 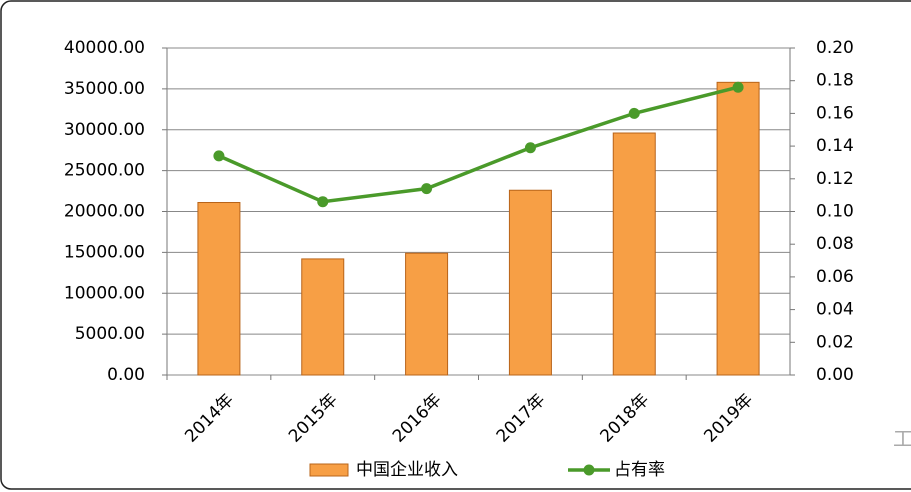 What do you see at coordinates (329, 470) in the screenshot?
I see `legend-swatch` at bounding box center [329, 470].